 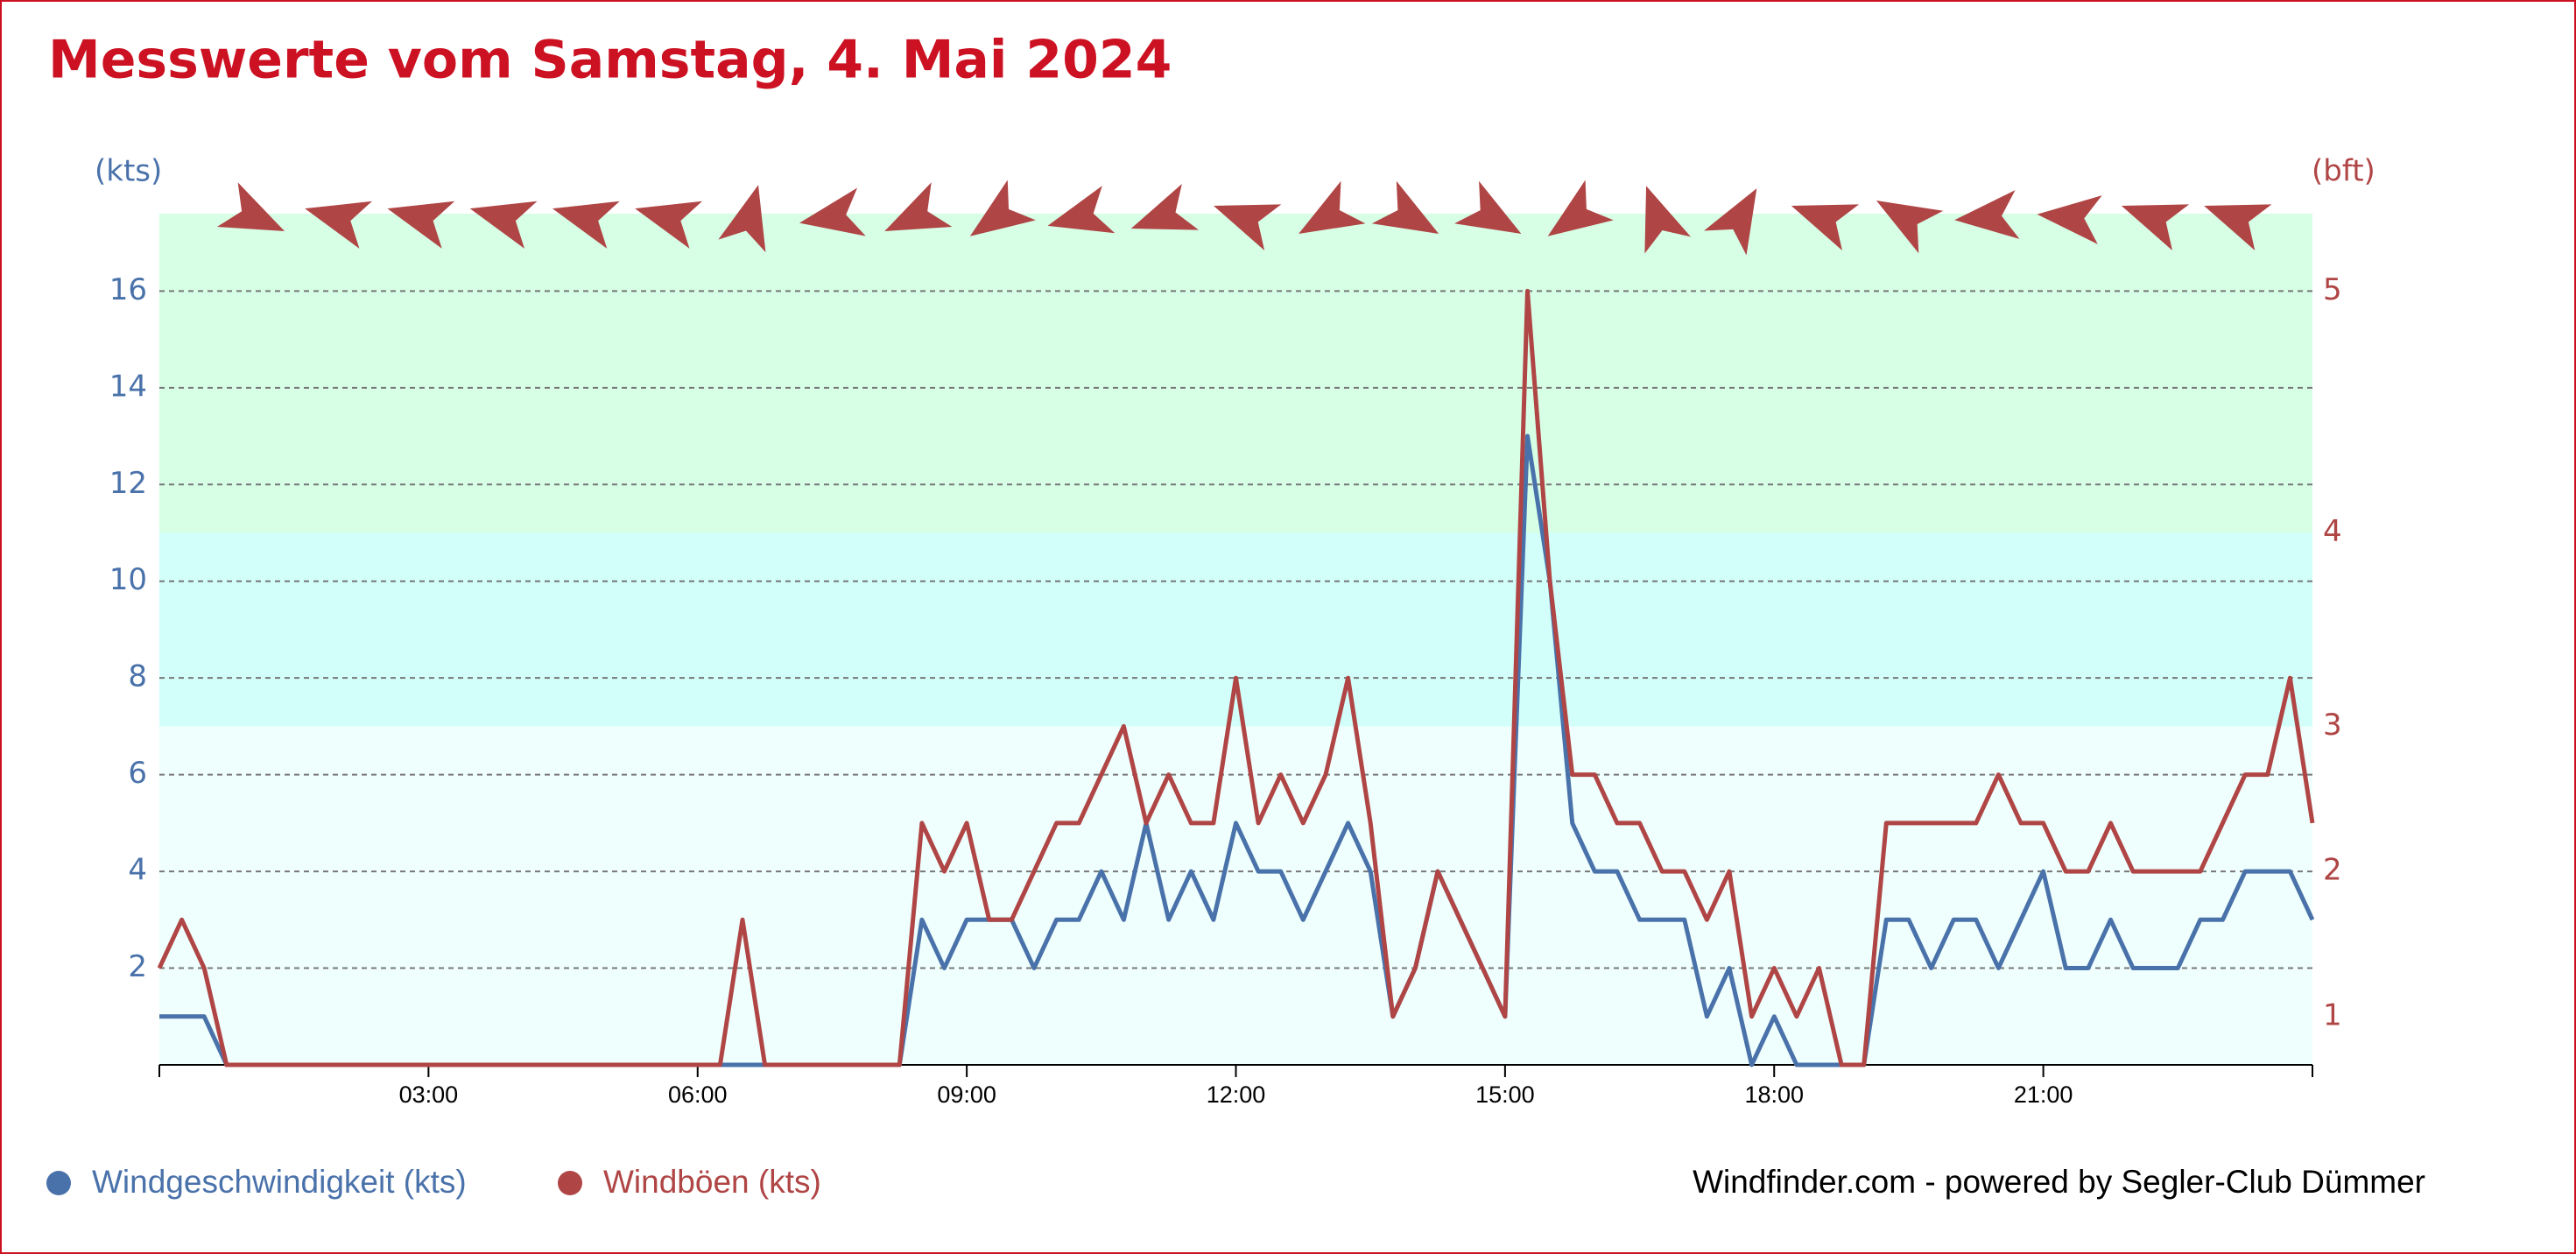 I want to click on chart-title: Messwerte vom Samstag, 4. Mai 2024, so click(x=610, y=60).